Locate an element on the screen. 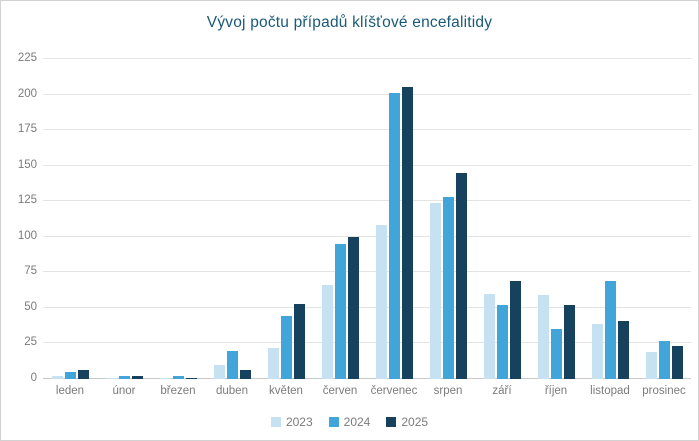  x-tick-label: březen is located at coordinates (178, 391).